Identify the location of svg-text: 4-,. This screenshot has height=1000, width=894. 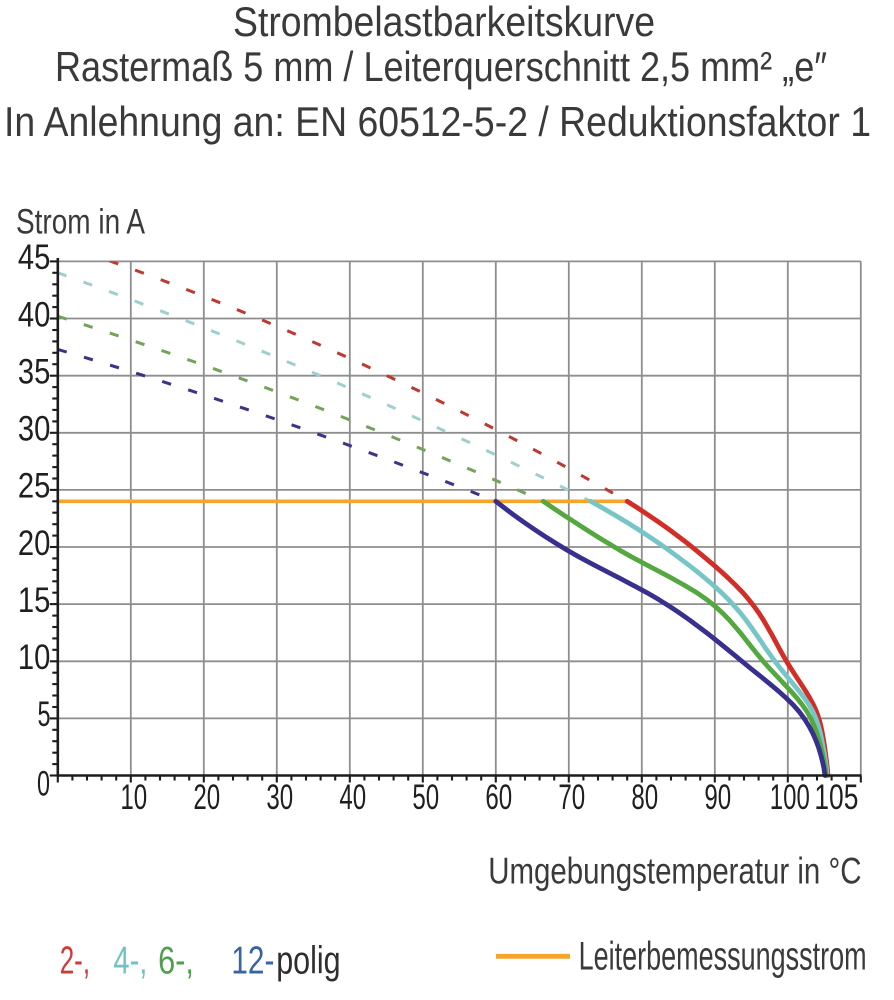
(130, 960).